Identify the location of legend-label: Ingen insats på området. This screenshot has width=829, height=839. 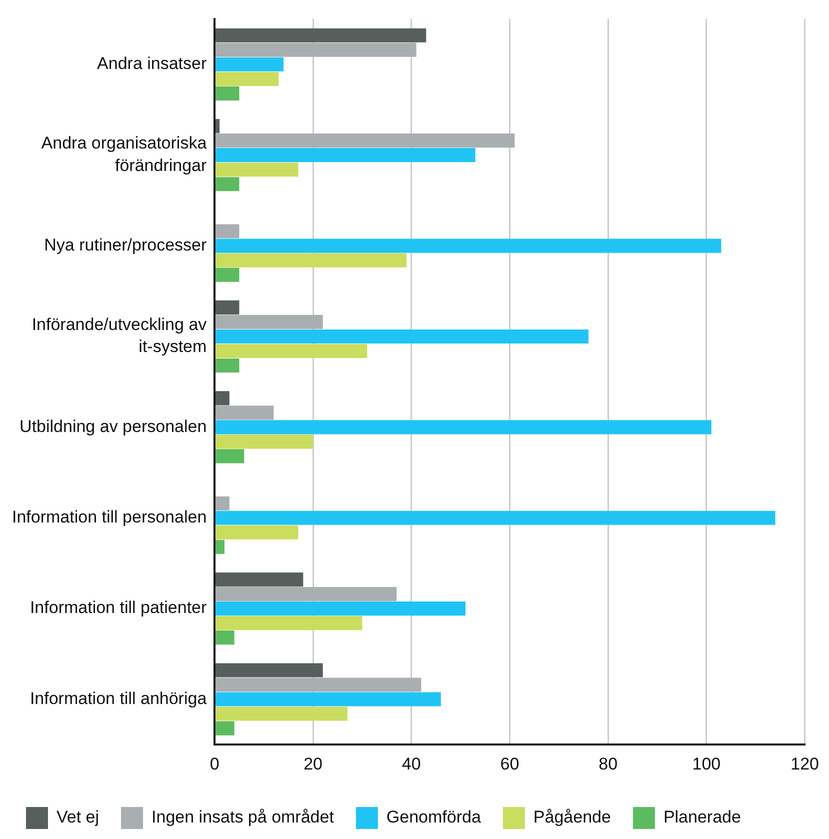
(243, 817).